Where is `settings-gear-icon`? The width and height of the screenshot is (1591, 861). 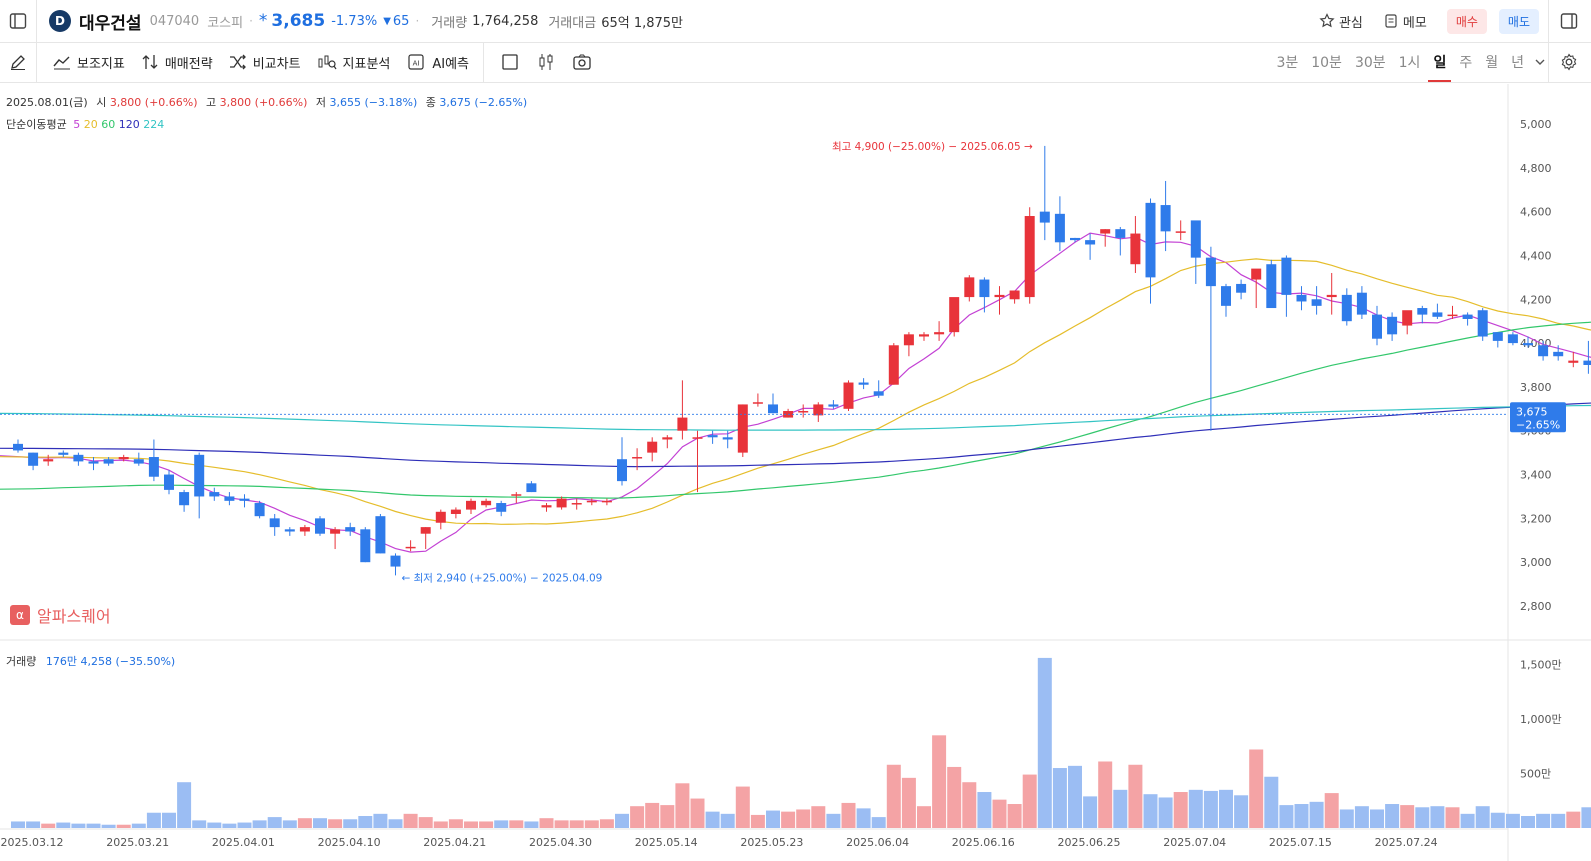
settings-gear-icon is located at coordinates (1569, 62).